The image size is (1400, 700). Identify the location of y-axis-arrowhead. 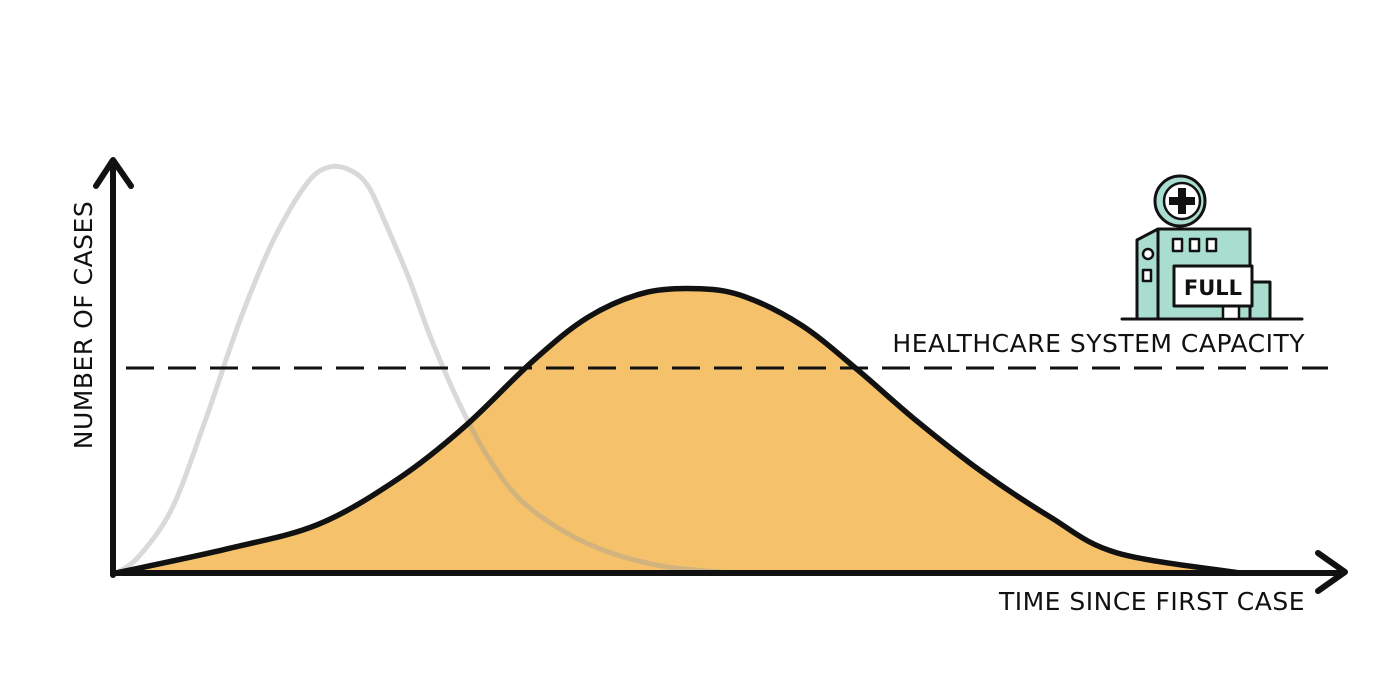
(113, 173).